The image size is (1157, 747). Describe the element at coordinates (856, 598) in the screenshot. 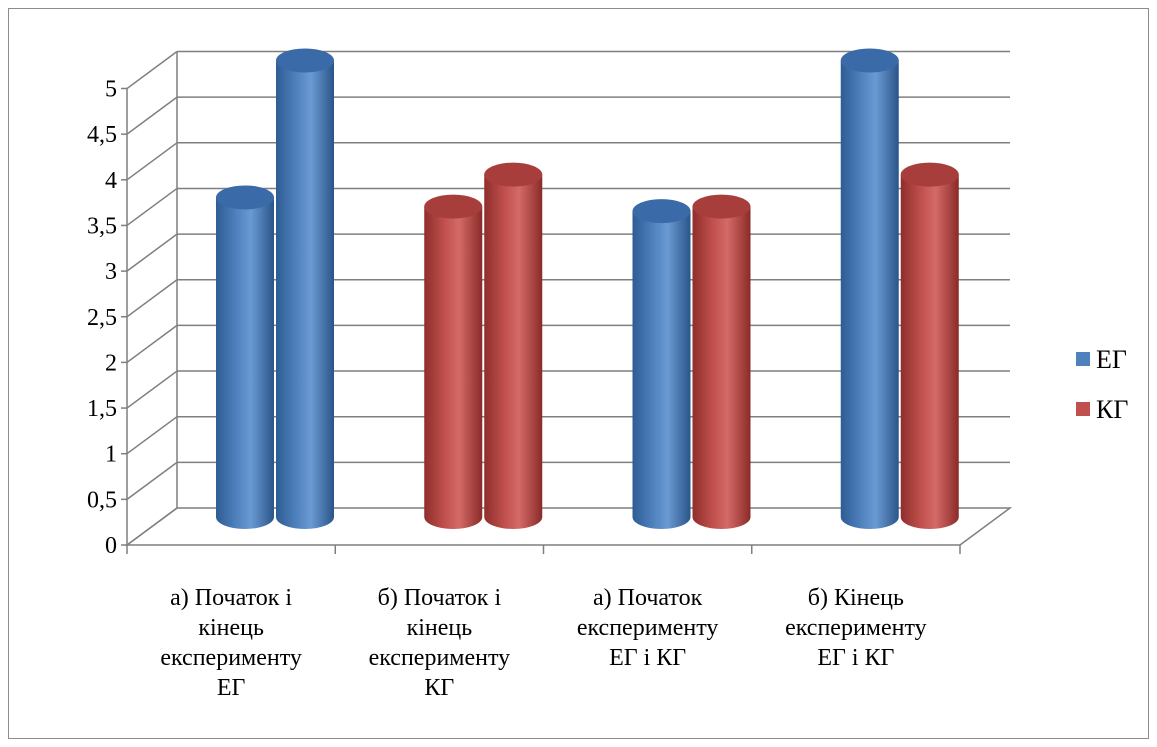

I see `x-category-label-line: б) Кінець` at that location.